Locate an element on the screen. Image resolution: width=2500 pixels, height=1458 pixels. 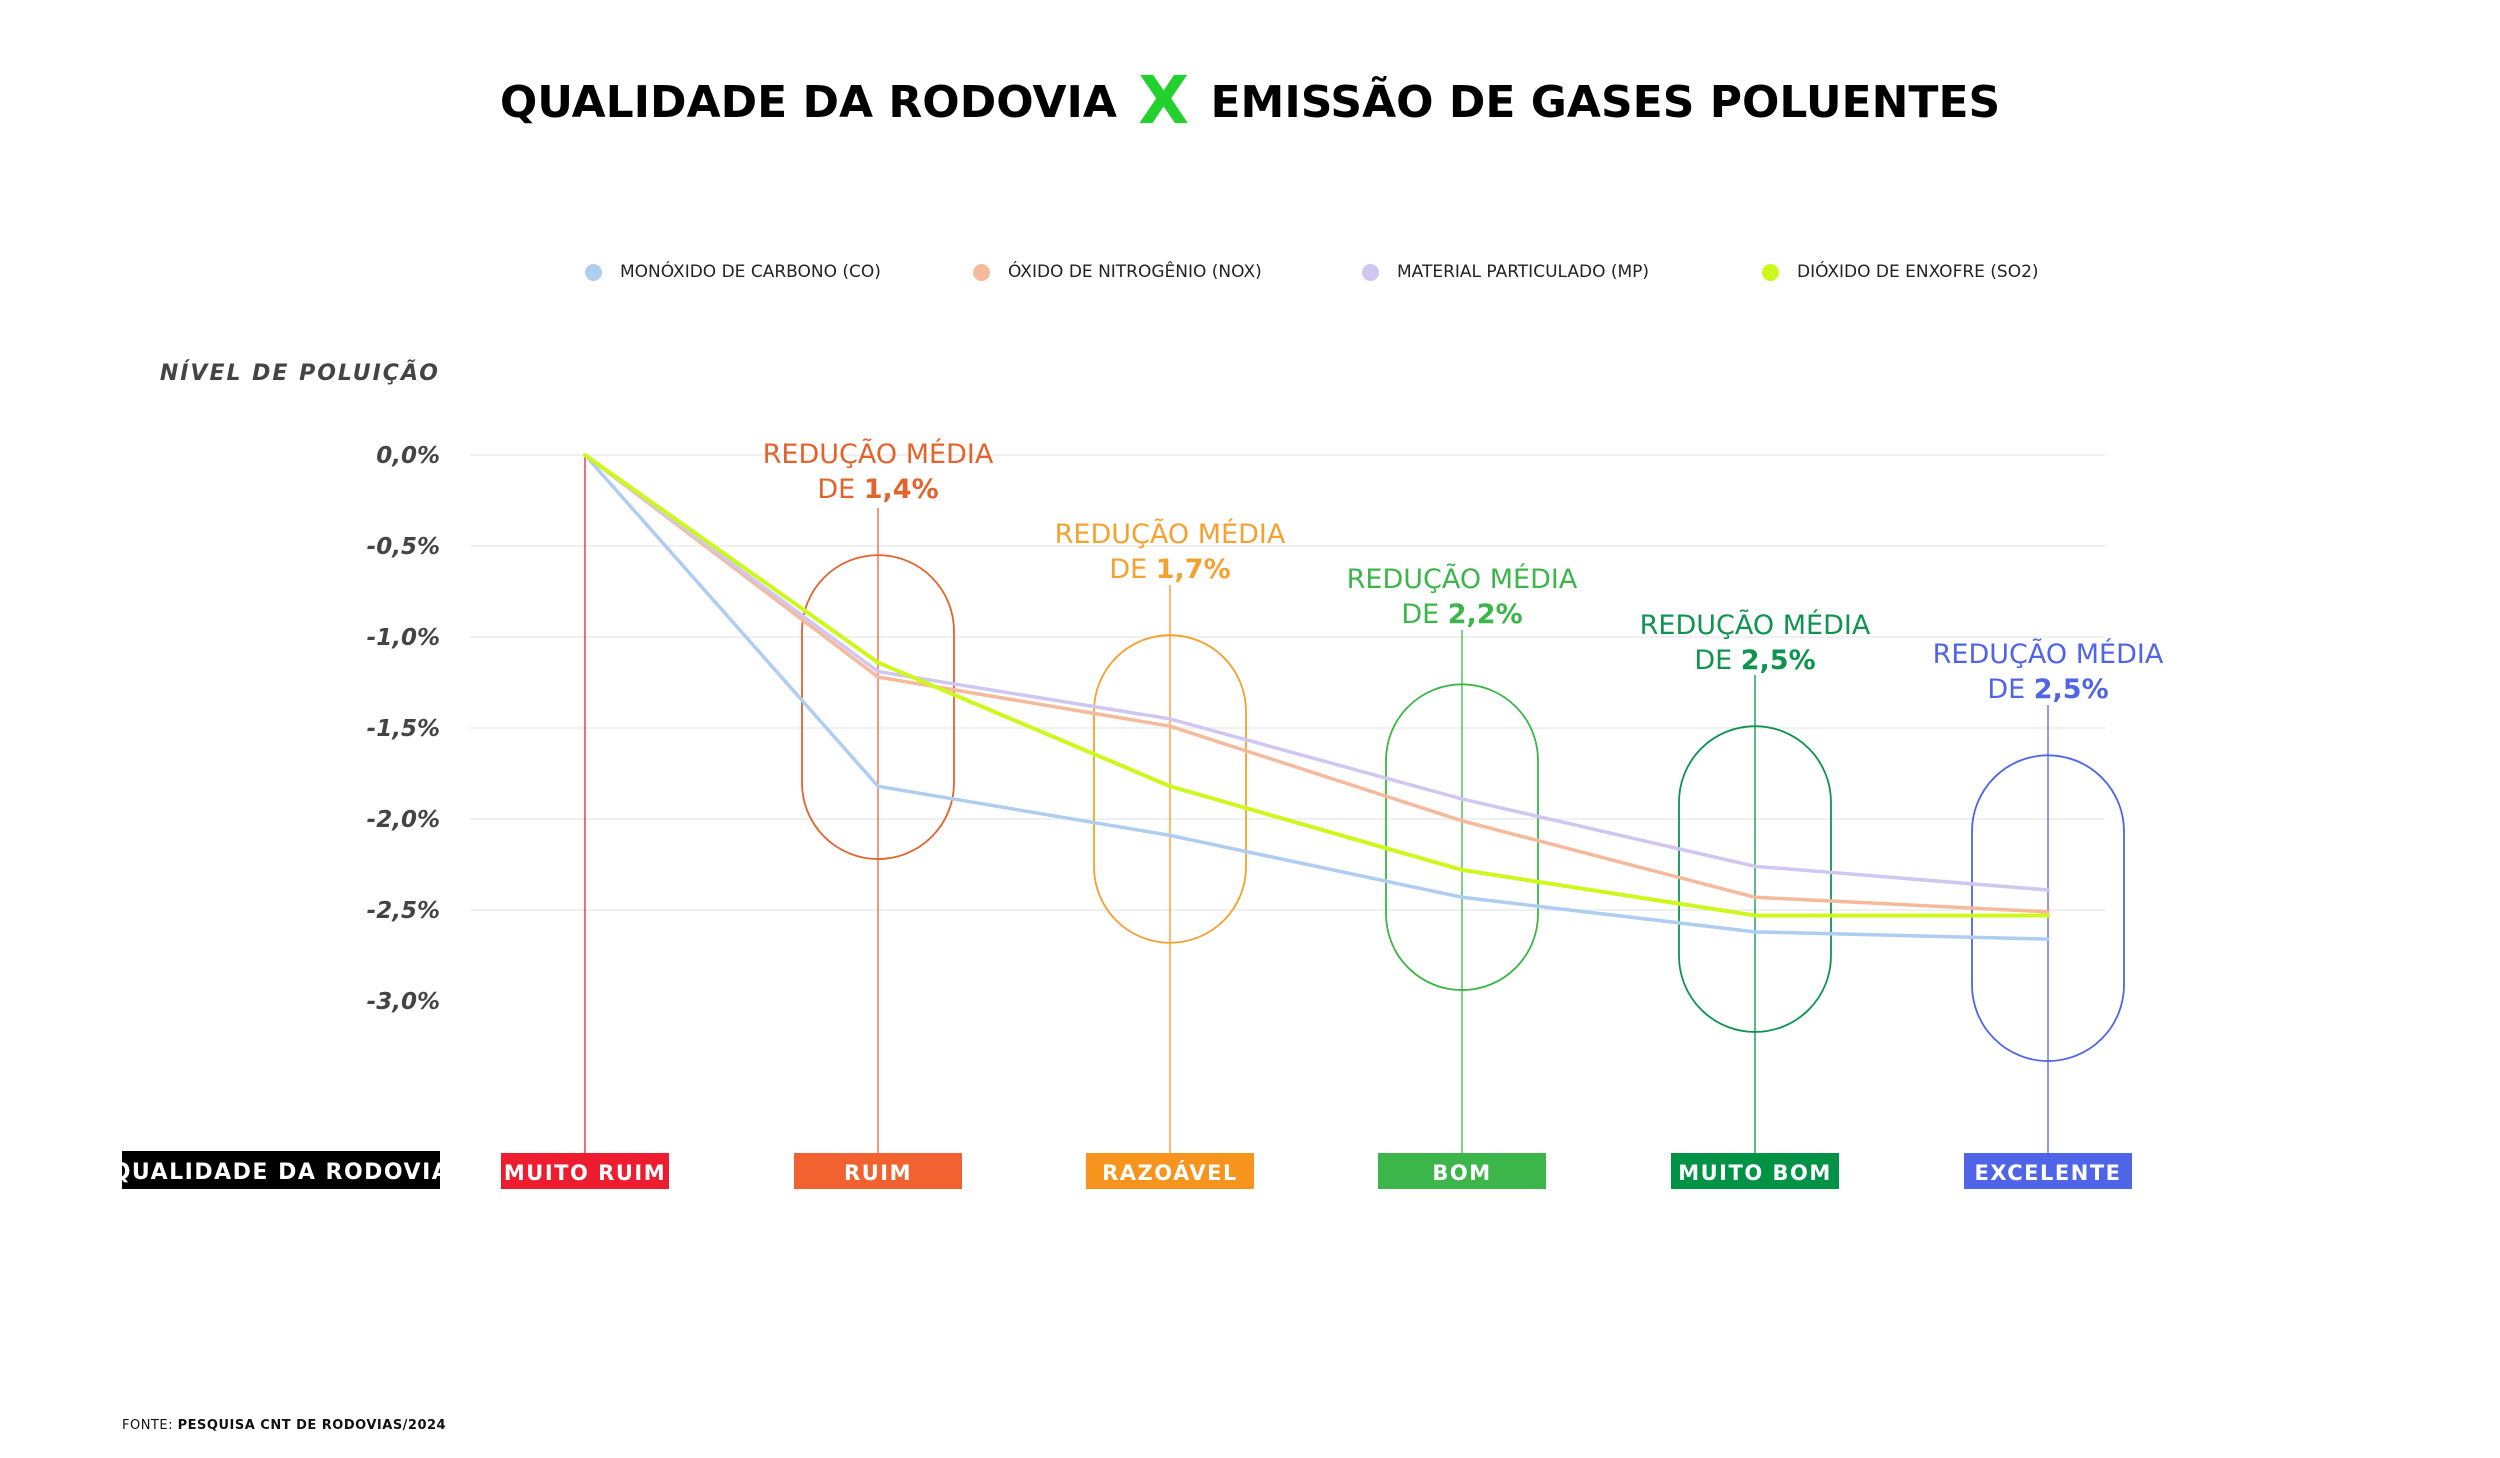
annotation-value: 2,2% is located at coordinates (1485, 614).